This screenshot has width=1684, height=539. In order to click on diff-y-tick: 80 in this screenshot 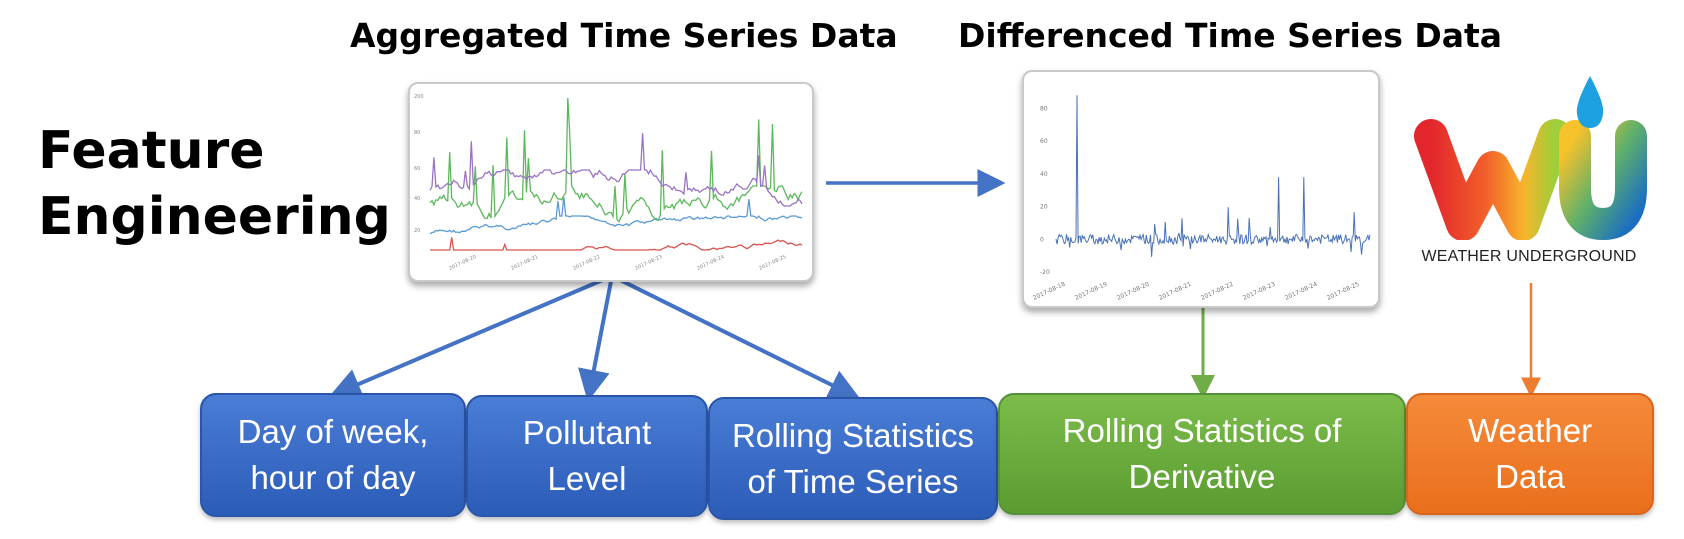, I will do `click(1044, 108)`.